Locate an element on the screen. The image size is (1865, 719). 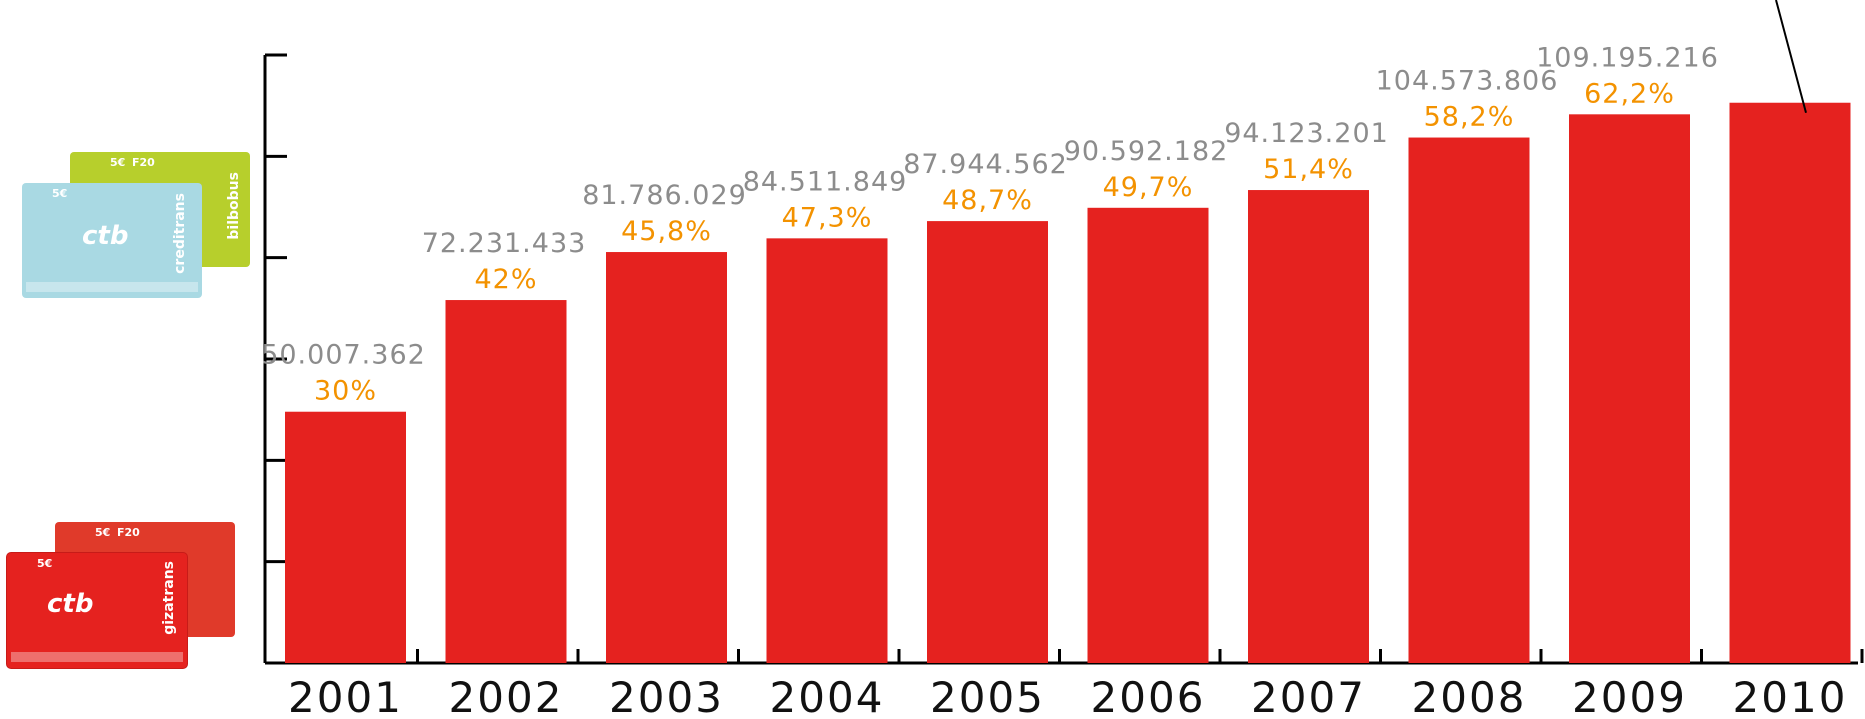
value-label: 87.944.562 is located at coordinates (985, 164).